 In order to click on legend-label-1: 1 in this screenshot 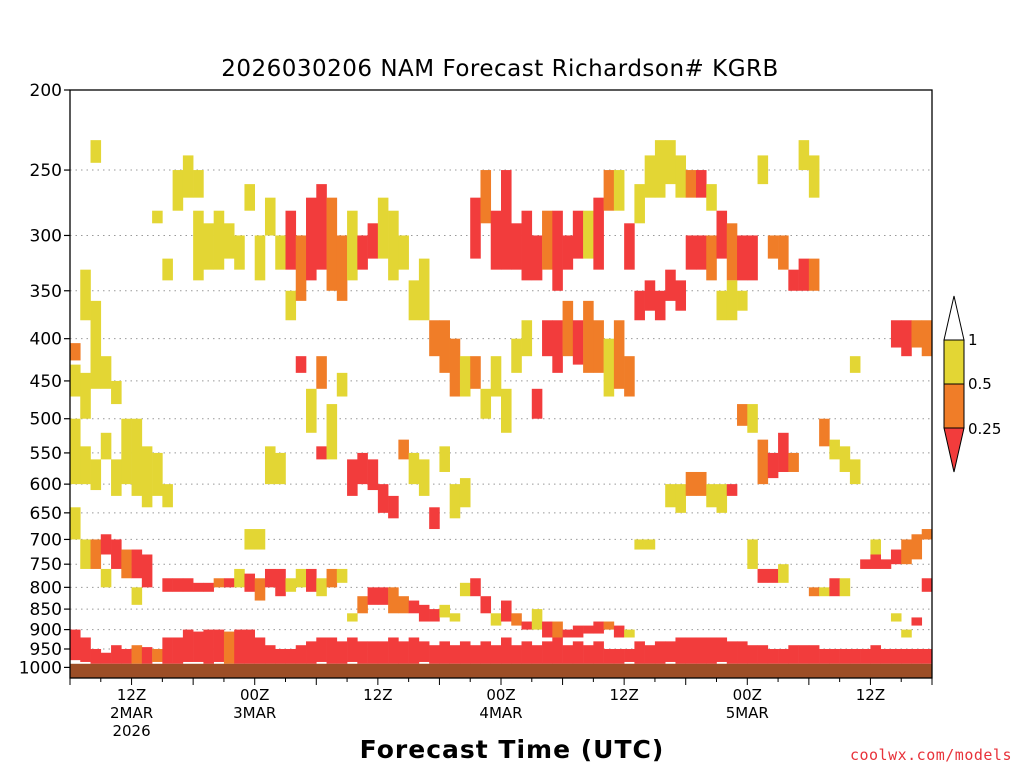, I will do `click(973, 340)`.